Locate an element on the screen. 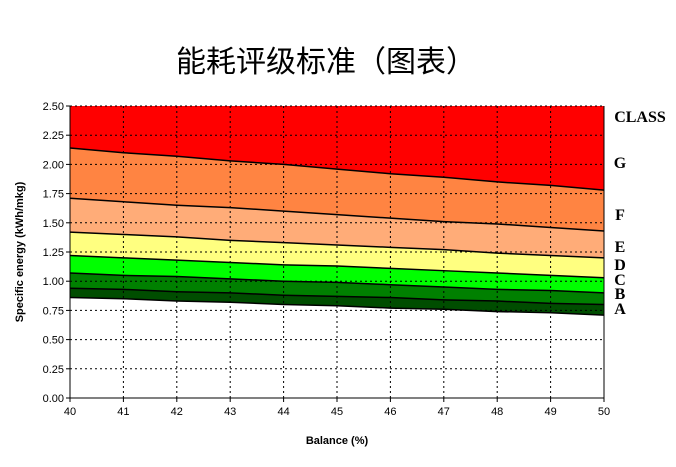 Image resolution: width=676 pixels, height=467 pixels. y-tick-label: 2.50 is located at coordinates (53, 107).